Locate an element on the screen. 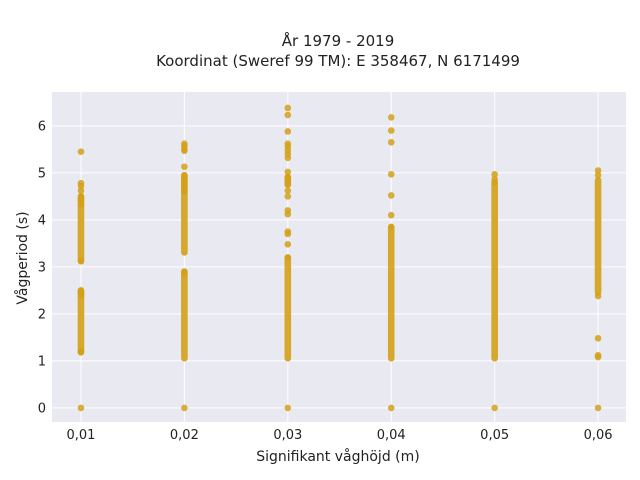 The width and height of the screenshot is (640, 480). y-tick-labels: 0 1 2 3 4 5 6 is located at coordinates (42, 267).